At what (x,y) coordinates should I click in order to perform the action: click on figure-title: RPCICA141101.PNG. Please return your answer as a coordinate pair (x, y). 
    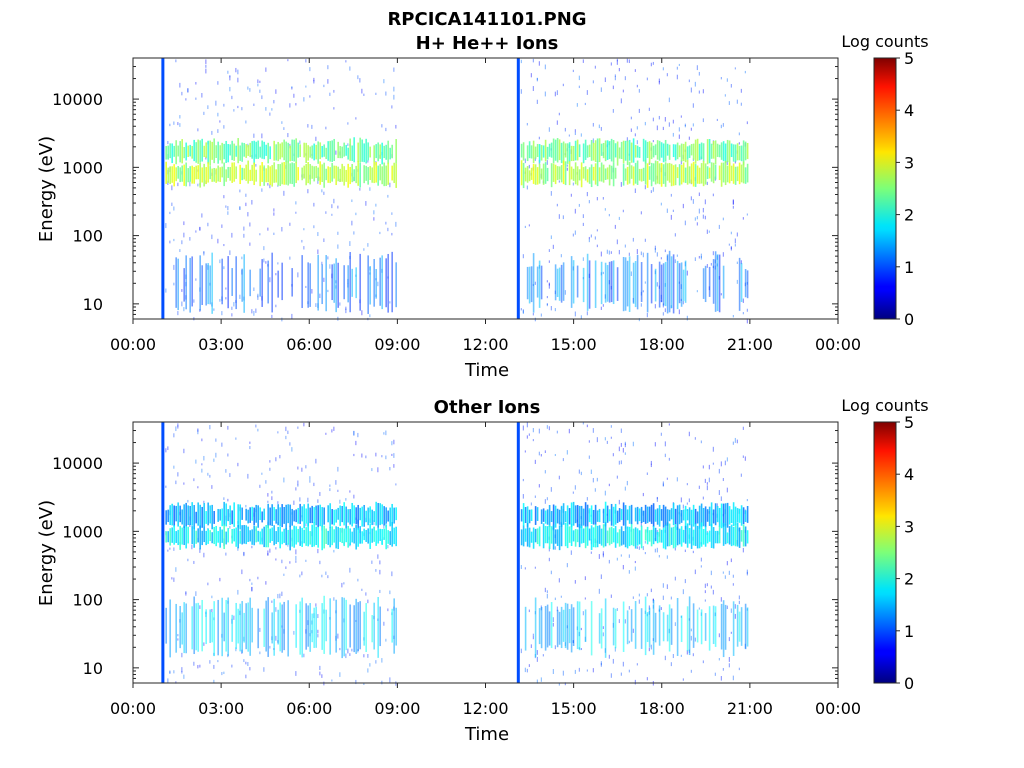
    Looking at the image, I should click on (486, 19).